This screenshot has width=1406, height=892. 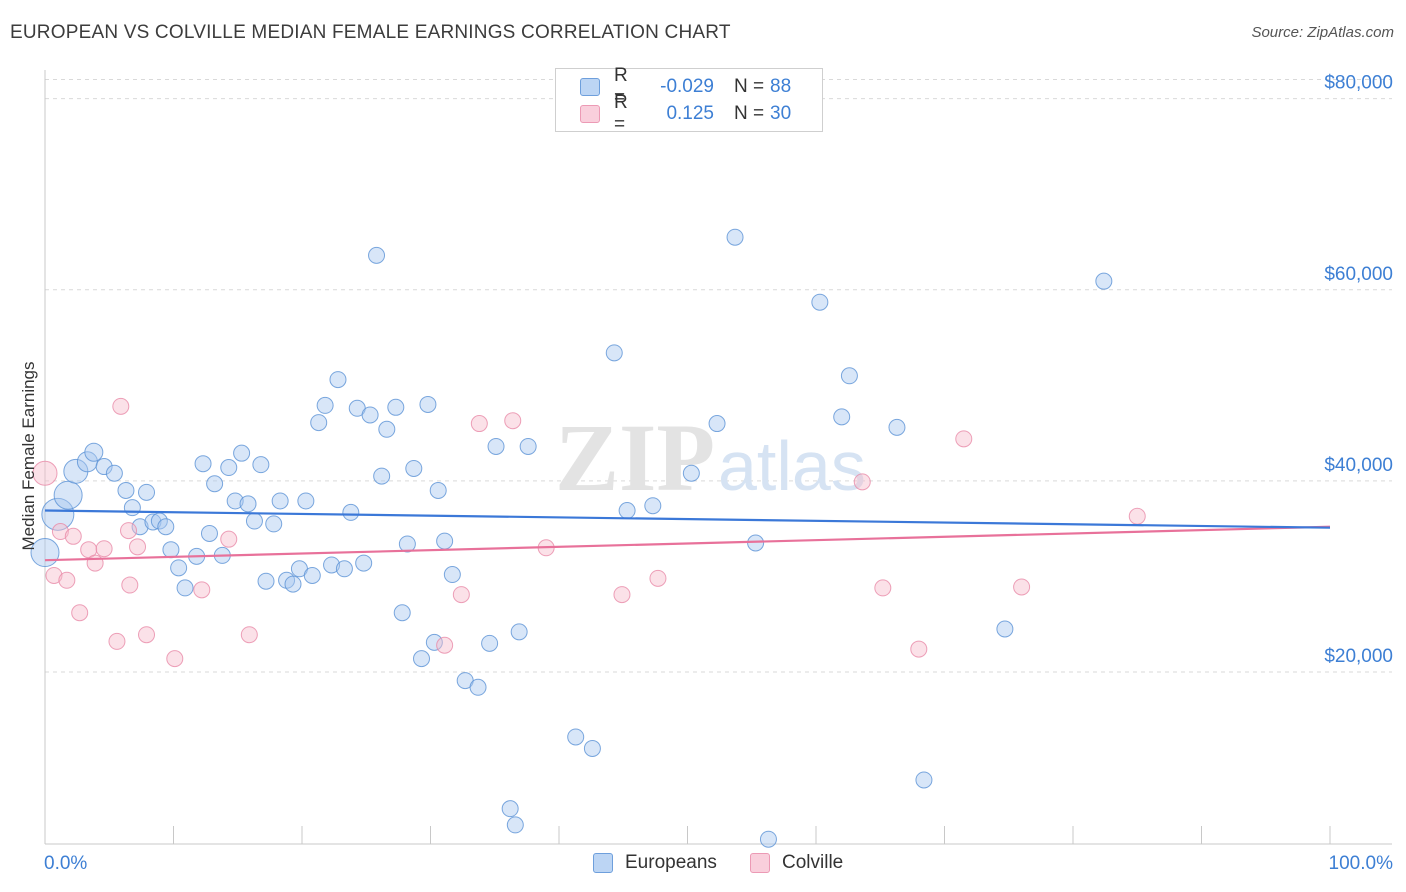 I want to click on legend-n-value: 88, so click(x=781, y=86).